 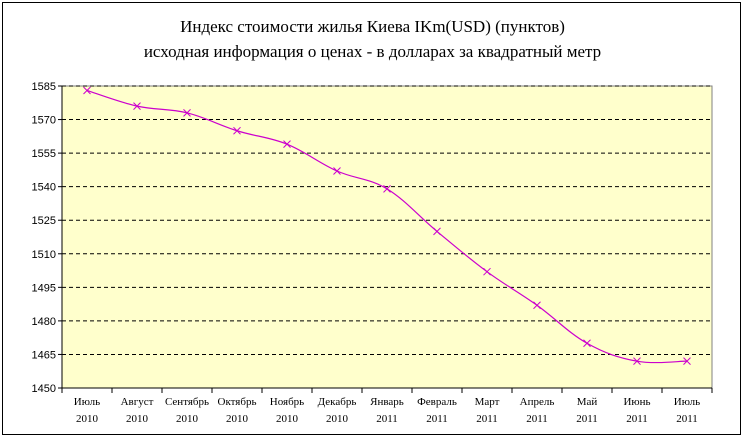 I want to click on y-tick-label: 1540, so click(x=44, y=188).